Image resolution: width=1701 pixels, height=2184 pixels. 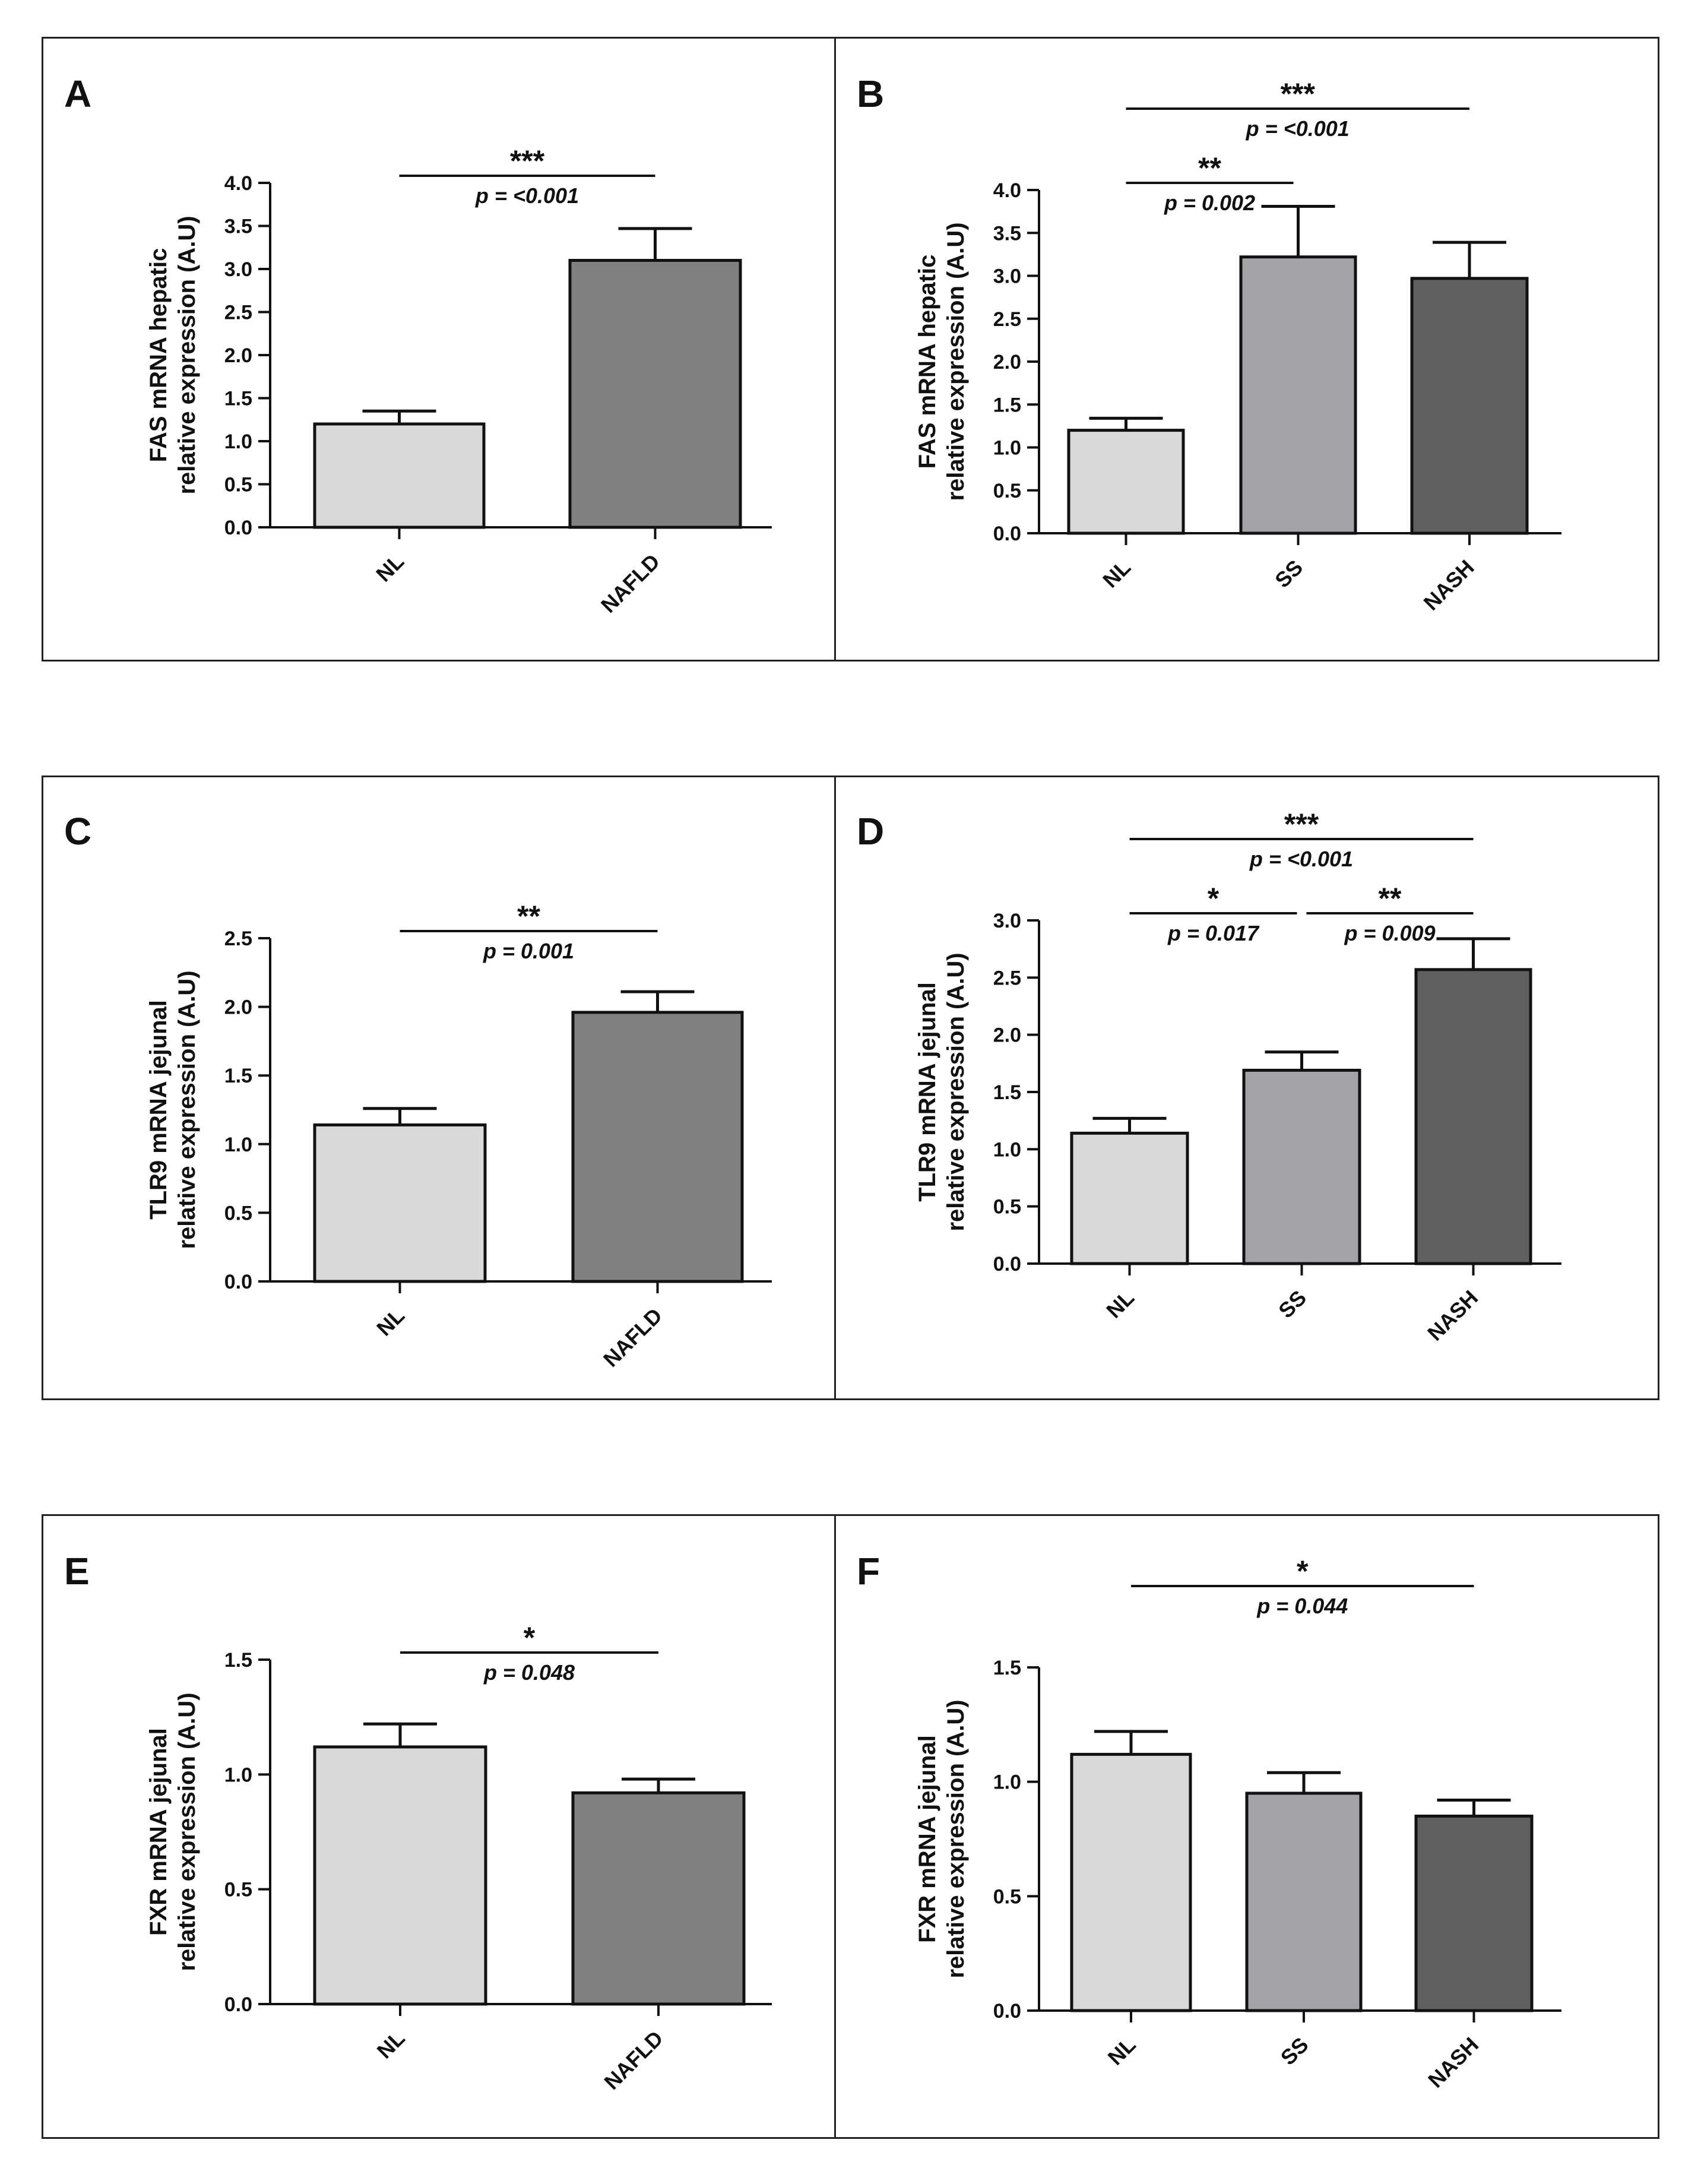 I want to click on panel-label: C, so click(x=77, y=831).